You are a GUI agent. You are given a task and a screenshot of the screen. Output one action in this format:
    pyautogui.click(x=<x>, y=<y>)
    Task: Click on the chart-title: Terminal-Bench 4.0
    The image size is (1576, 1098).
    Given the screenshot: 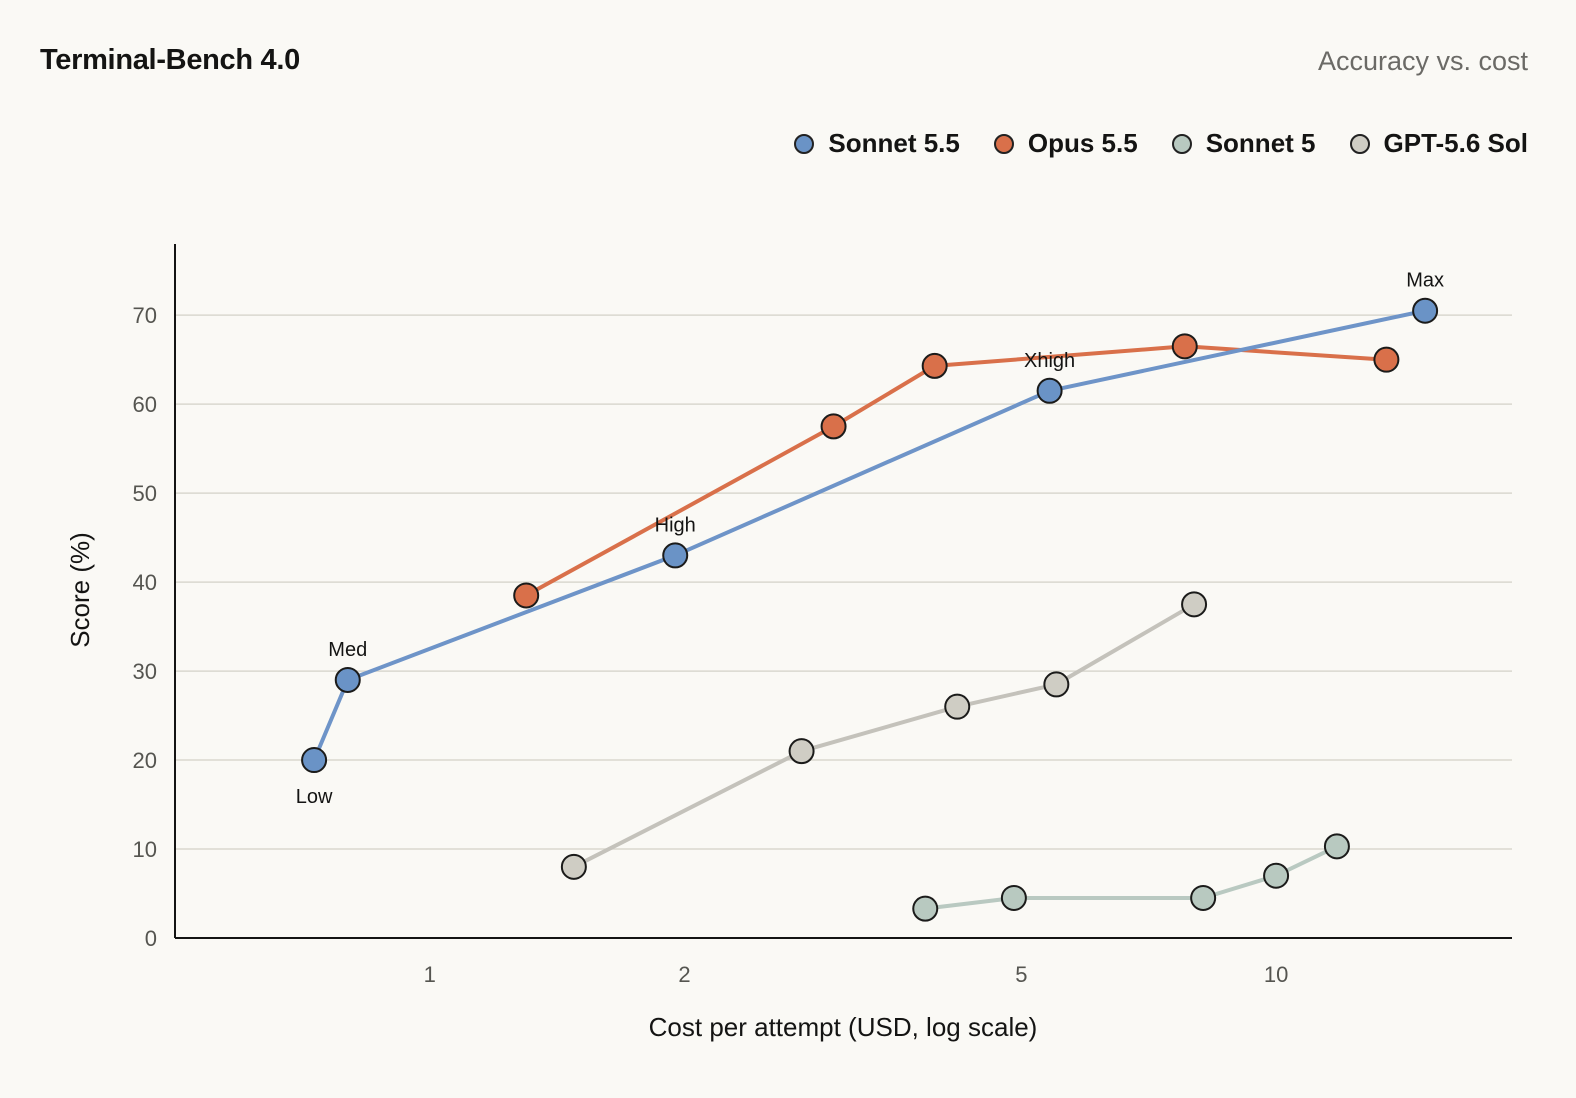 What is the action you would take?
    pyautogui.click(x=170, y=60)
    